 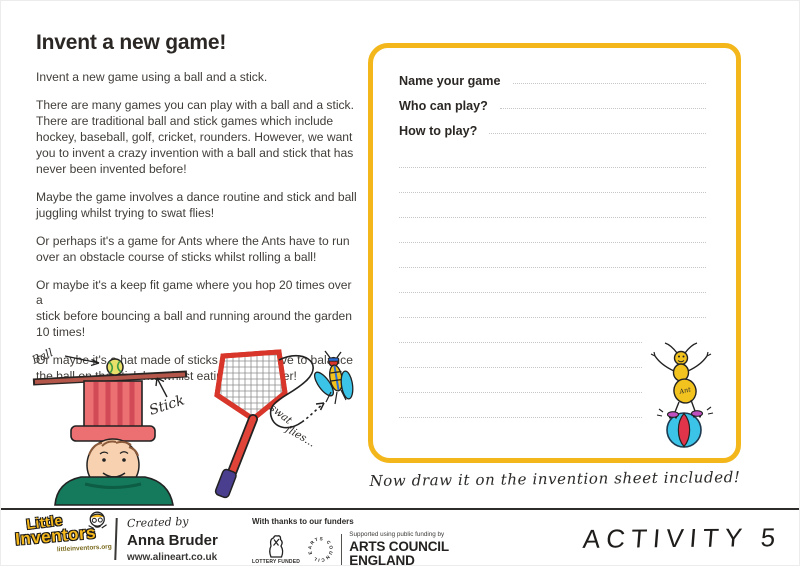 What do you see at coordinates (382, 559) in the screenshot?
I see `arts-council-line2: ENGLAND` at bounding box center [382, 559].